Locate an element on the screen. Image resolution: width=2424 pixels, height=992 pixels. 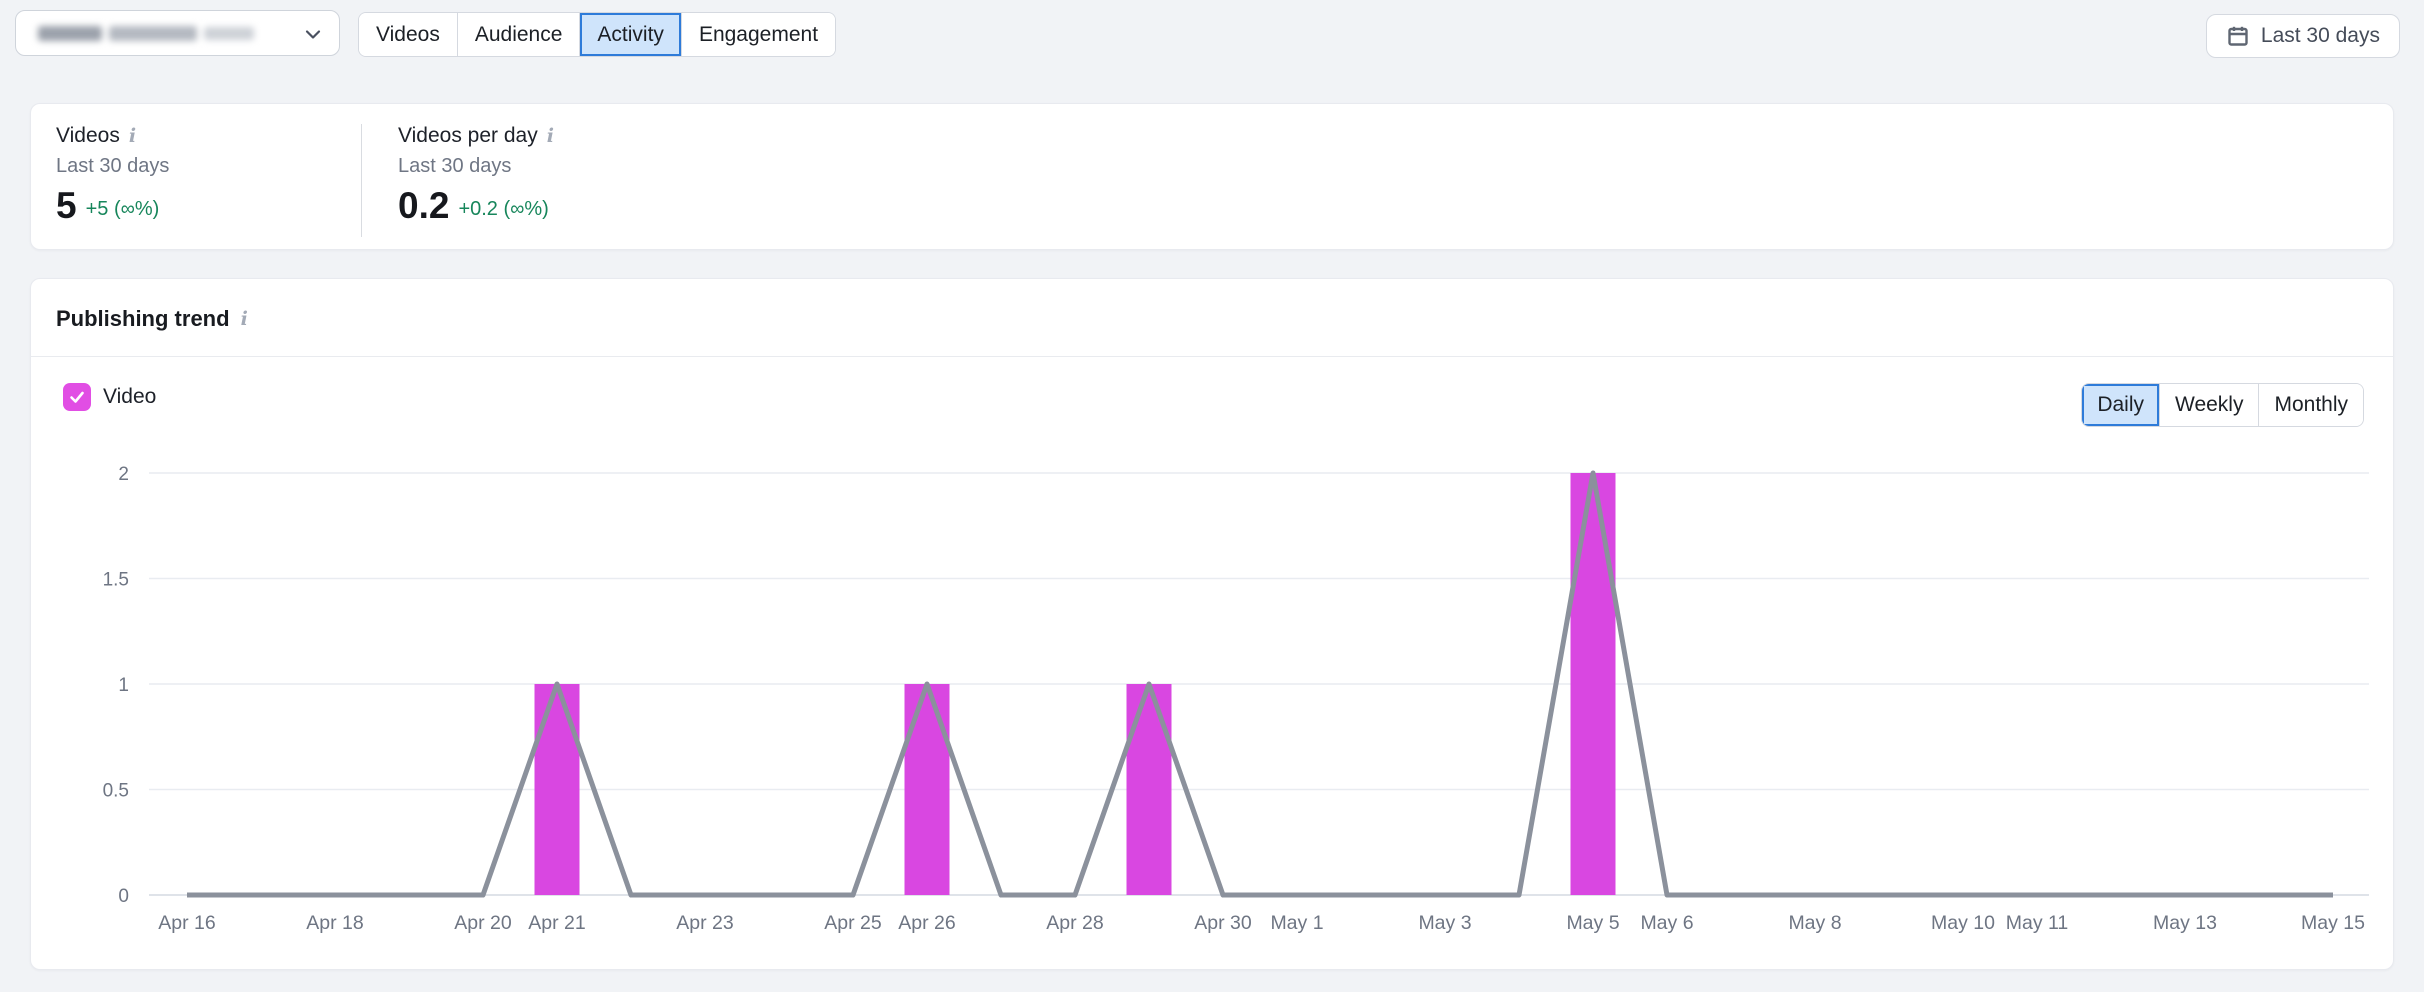
stat-title: Videos is located at coordinates (88, 135).